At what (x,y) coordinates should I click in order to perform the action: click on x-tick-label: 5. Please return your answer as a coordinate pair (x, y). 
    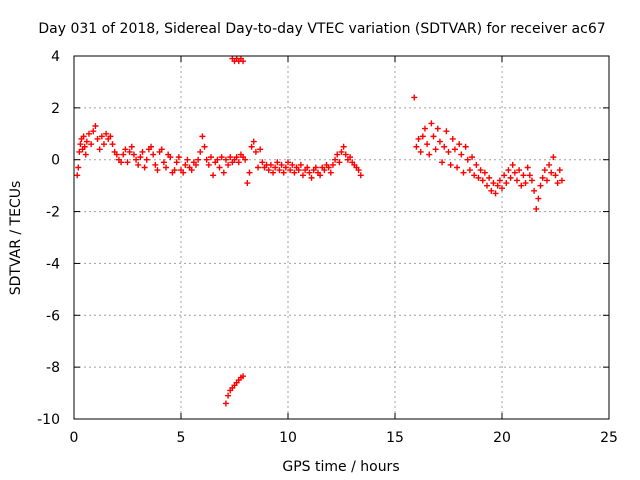
    Looking at the image, I should click on (181, 438).